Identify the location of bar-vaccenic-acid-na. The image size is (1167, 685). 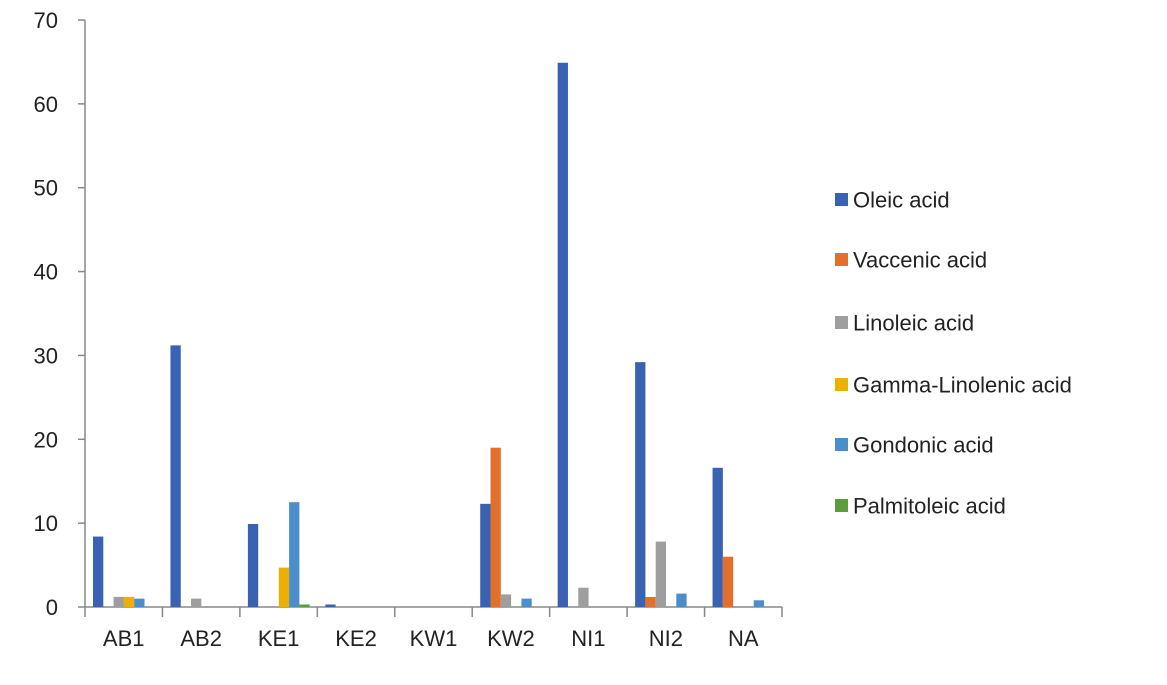
(728, 581).